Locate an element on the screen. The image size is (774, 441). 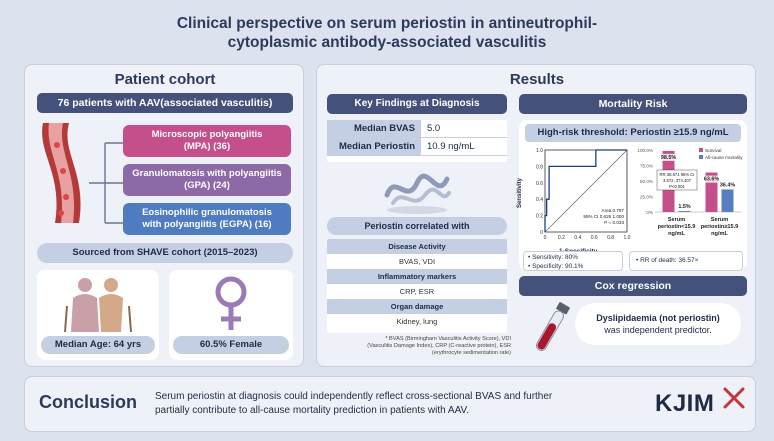
subtype-egpa-line1: Eosinophilic granulomatosis is located at coordinates (207, 212).